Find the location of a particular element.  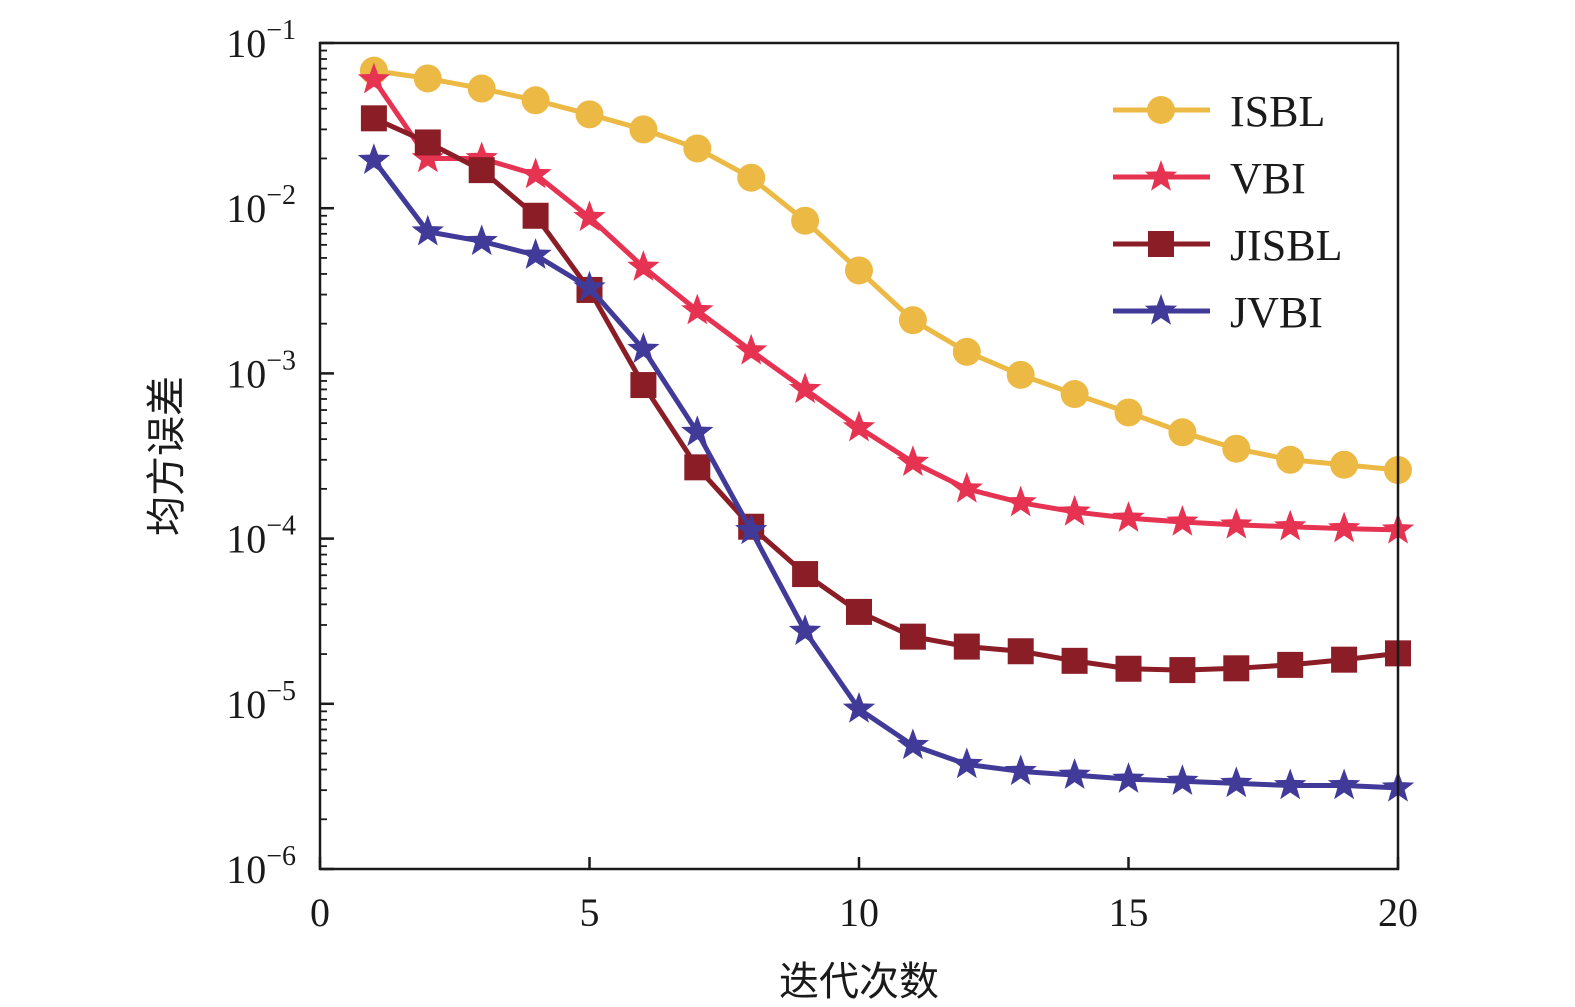

y-axis-label: 均方误差 is located at coordinates (167, 456).